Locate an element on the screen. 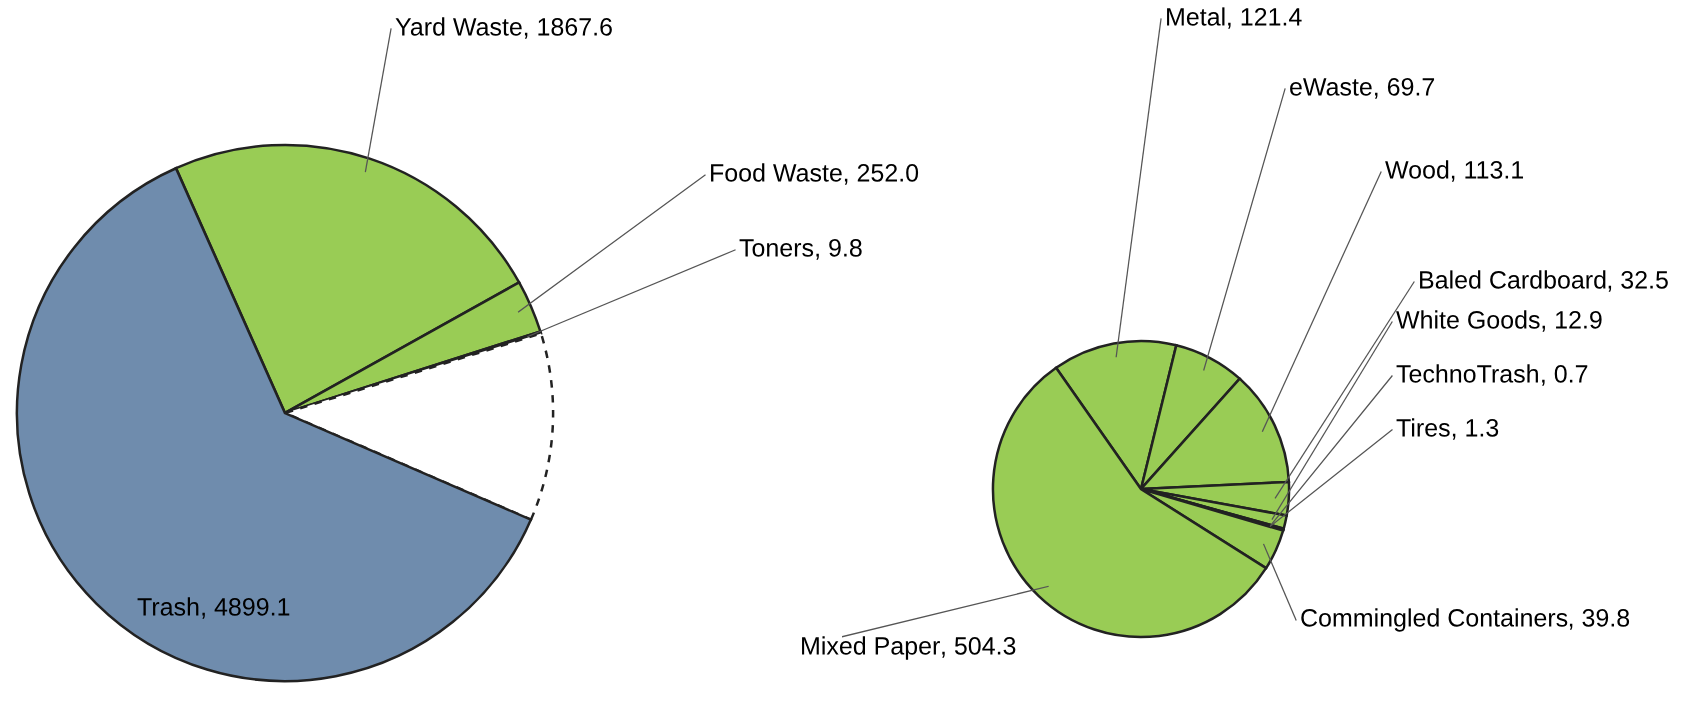  data-label: , 121.4 is located at coordinates (1265, 18).